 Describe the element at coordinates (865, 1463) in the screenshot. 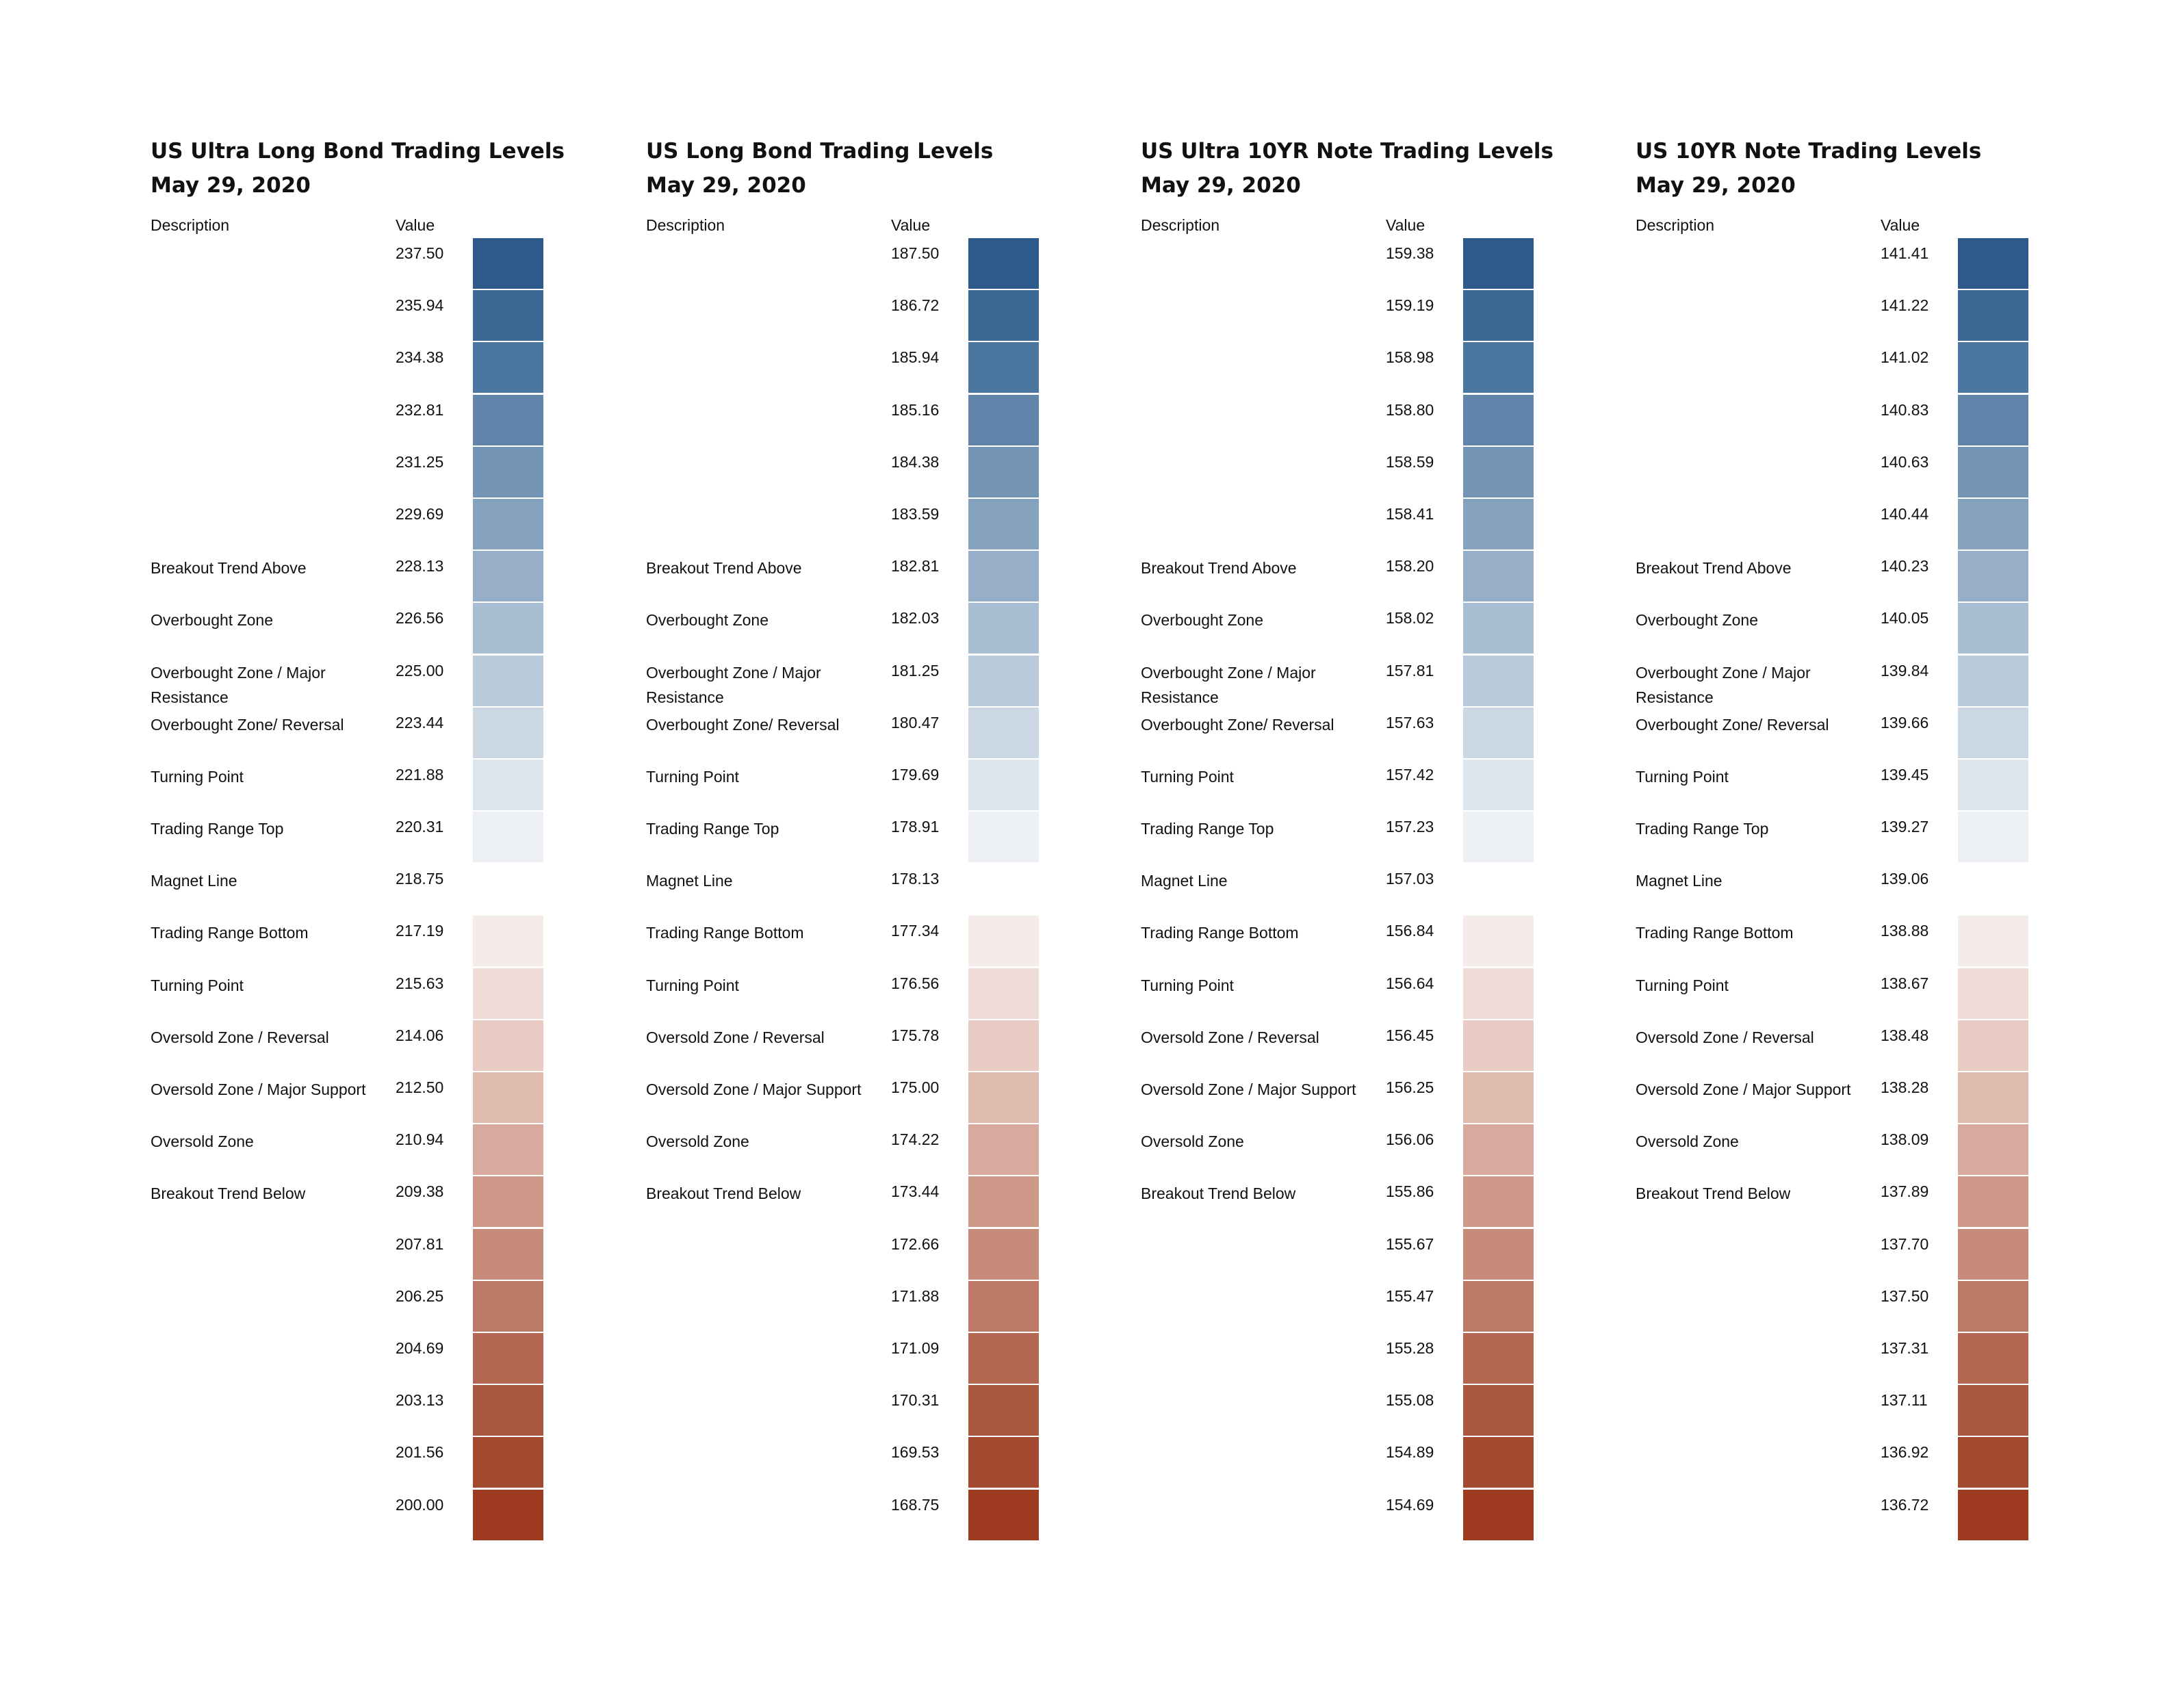

I see `level-row: 169.53` at that location.